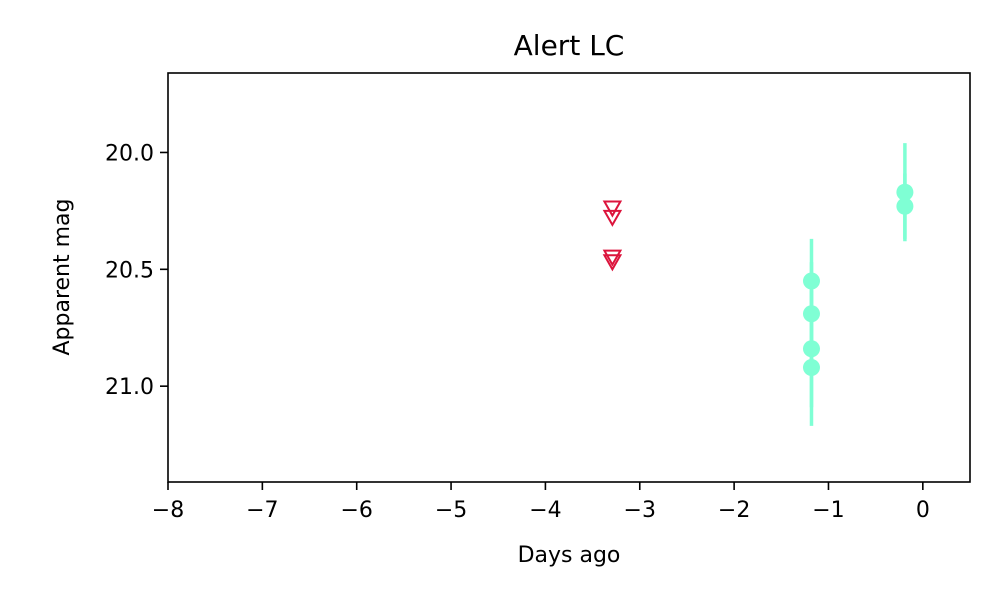 The image size is (1000, 600). I want to click on x-tick-label: −8, so click(168, 510).